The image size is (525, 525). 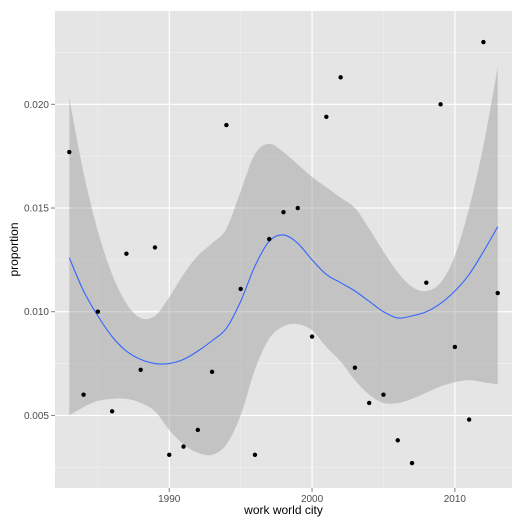 I want to click on x-axis-ticks: 1990 2000 2010, so click(x=312, y=496).